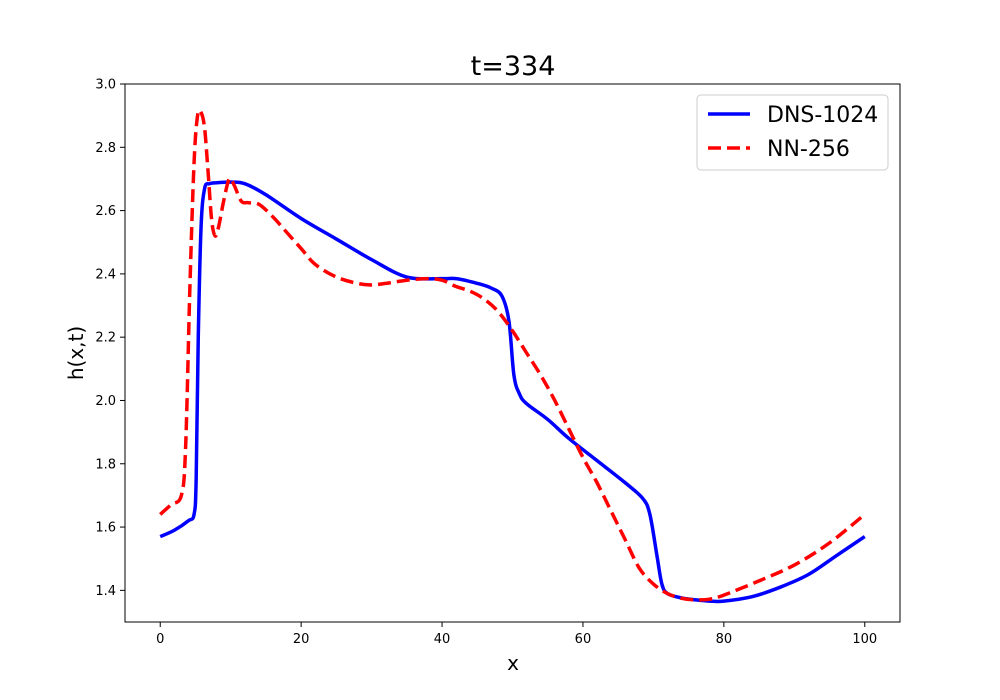  What do you see at coordinates (724, 639) in the screenshot?
I see `x-tick-label: 80` at bounding box center [724, 639].